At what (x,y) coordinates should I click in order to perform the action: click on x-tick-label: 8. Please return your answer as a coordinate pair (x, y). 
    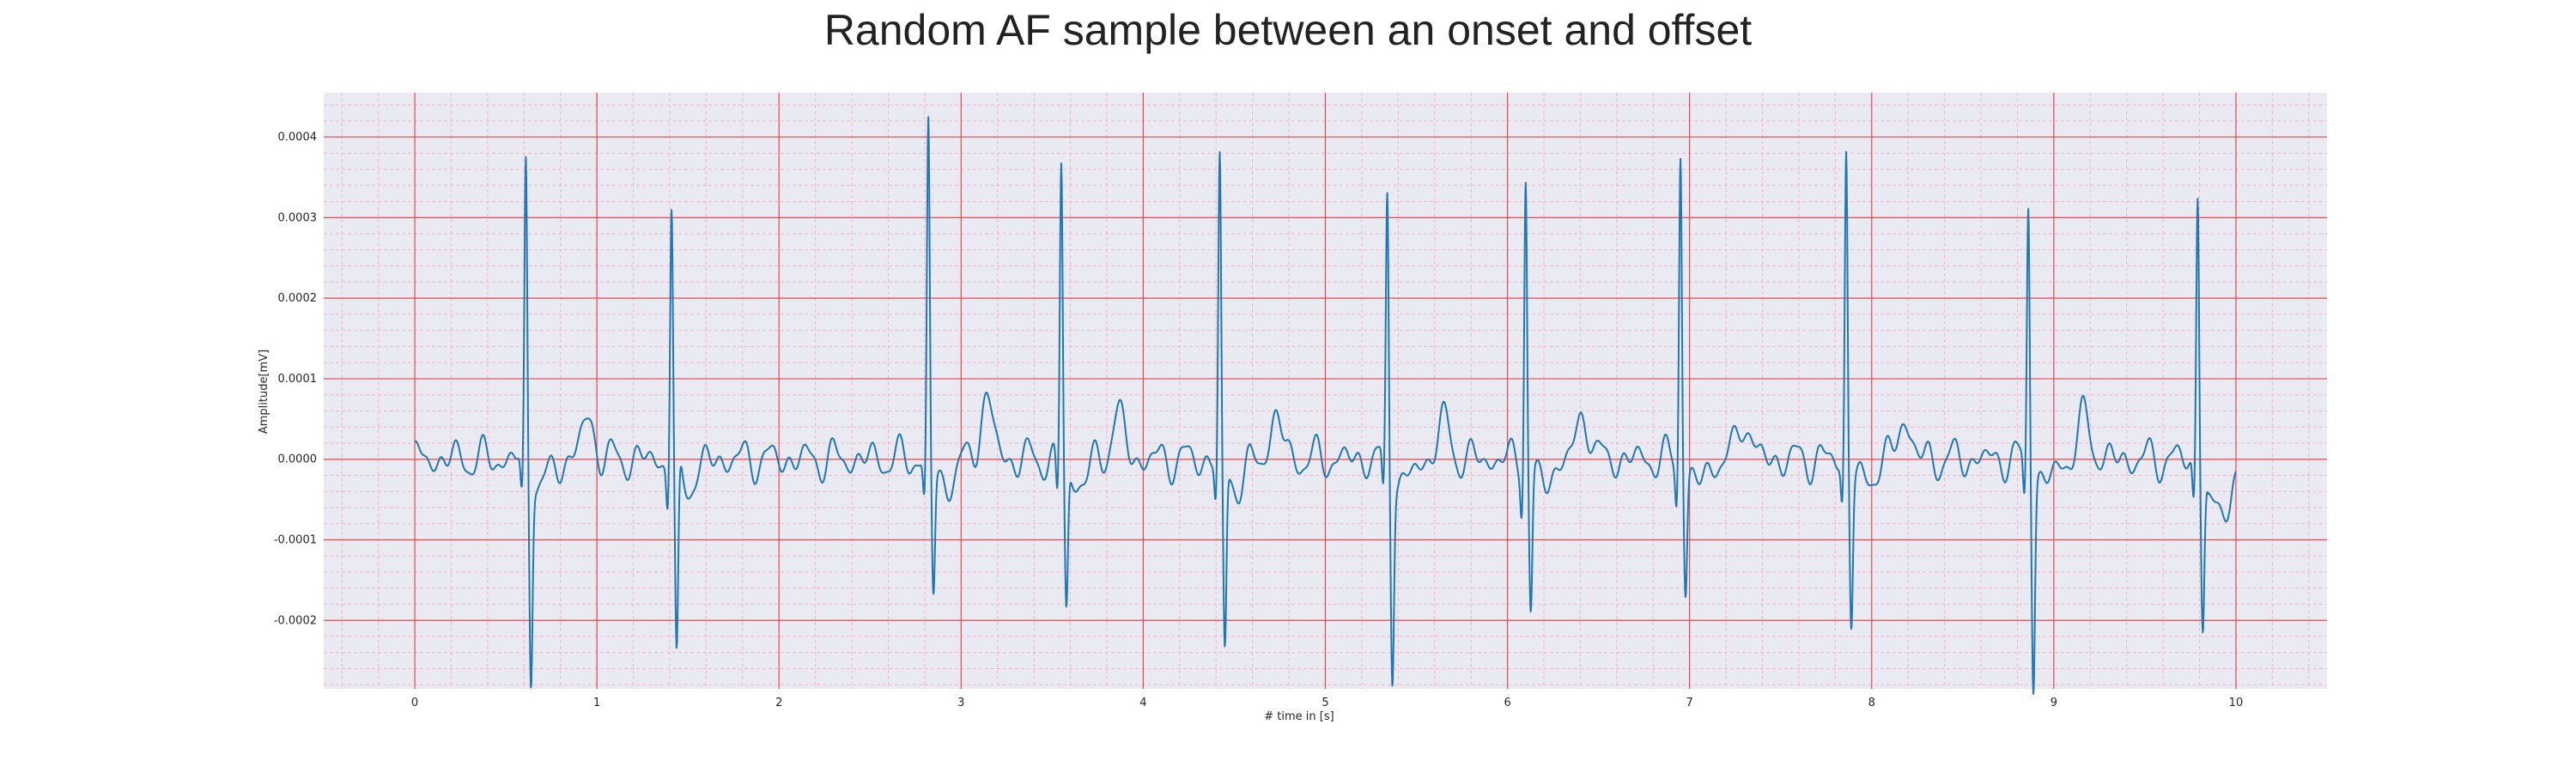
    Looking at the image, I should click on (1872, 703).